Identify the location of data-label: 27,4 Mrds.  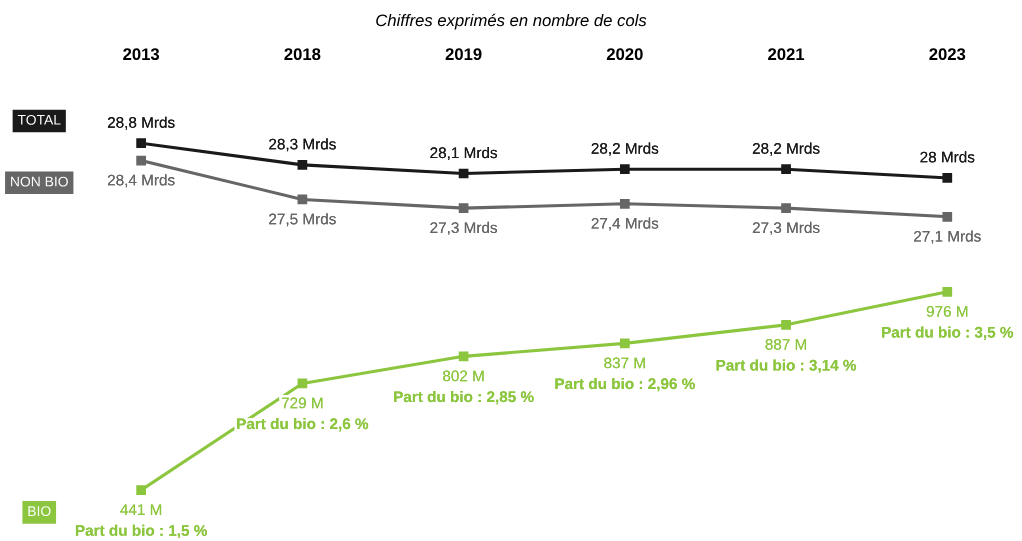
(625, 224).